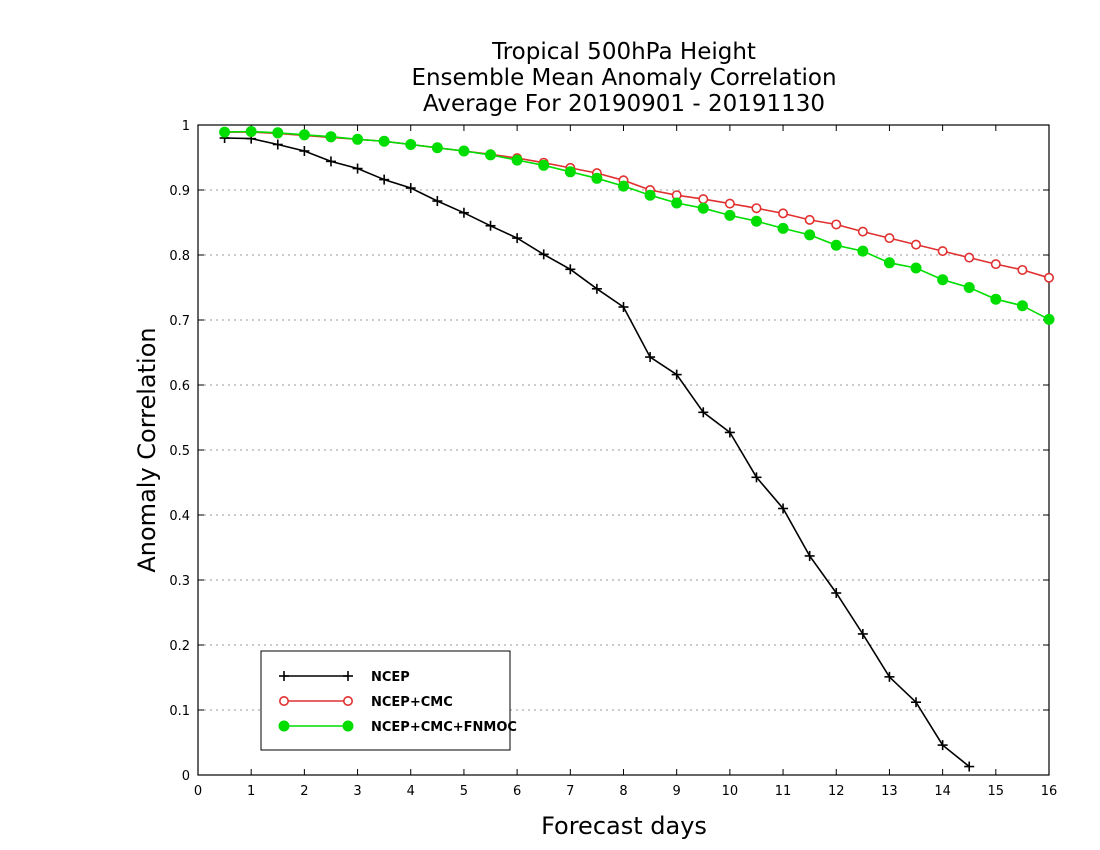 The width and height of the screenshot is (1100, 850). Describe the element at coordinates (996, 791) in the screenshot. I see `x-tick-label: 15` at that location.